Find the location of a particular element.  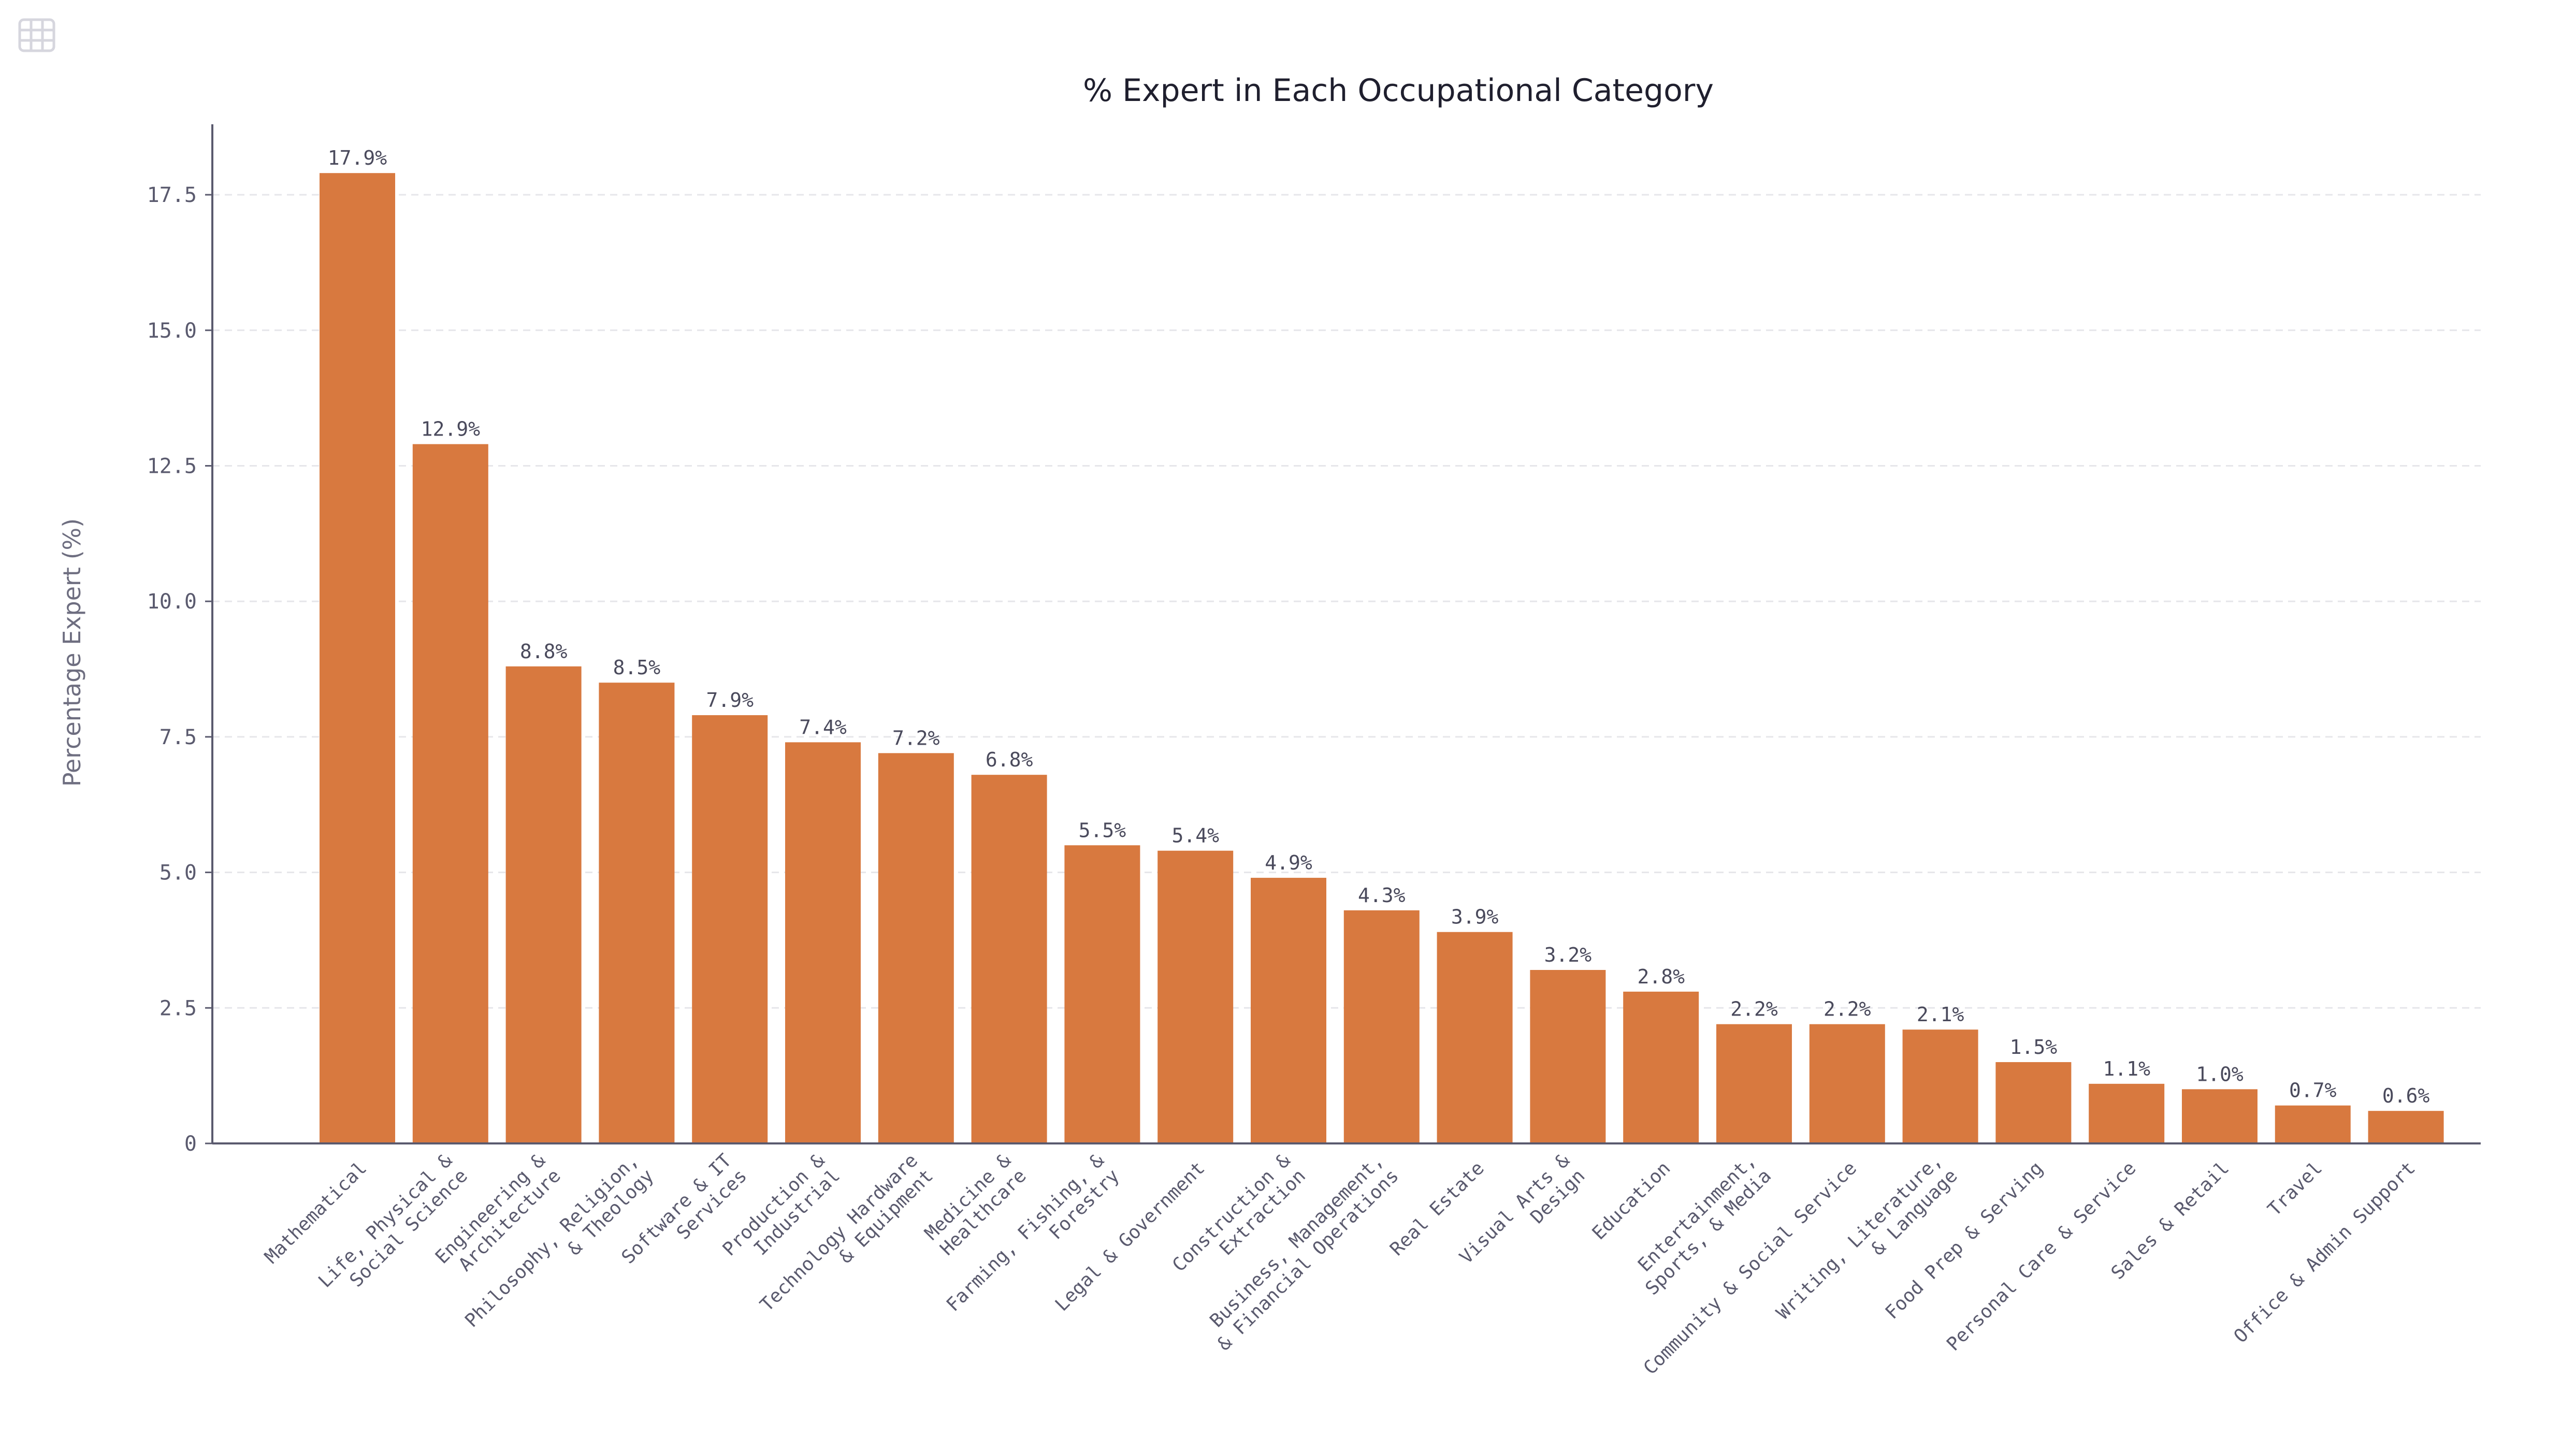

bar-value-label: 0.6% is located at coordinates (2406, 1095).